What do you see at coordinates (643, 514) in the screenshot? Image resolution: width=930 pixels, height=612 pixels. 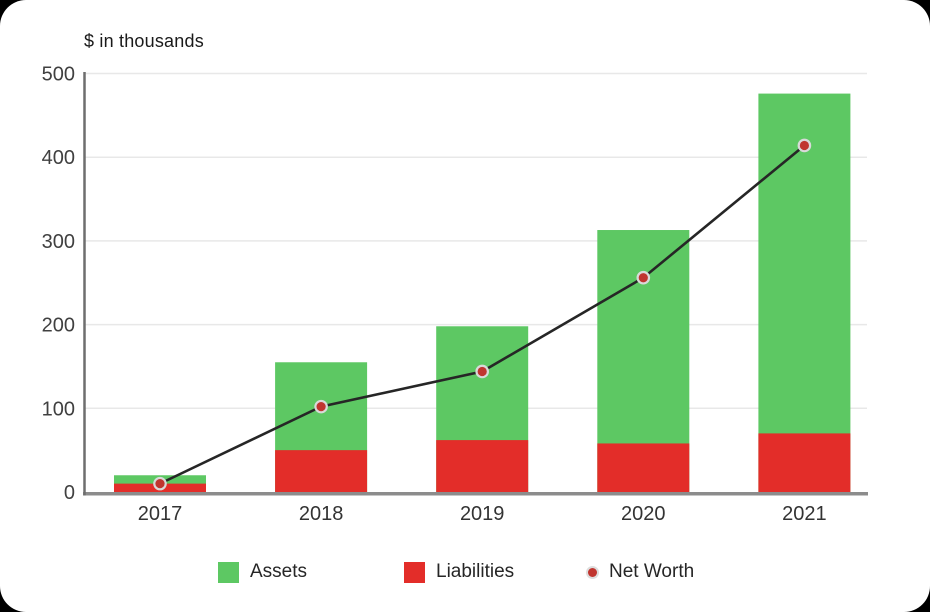 I see `x-category-label: 2020` at bounding box center [643, 514].